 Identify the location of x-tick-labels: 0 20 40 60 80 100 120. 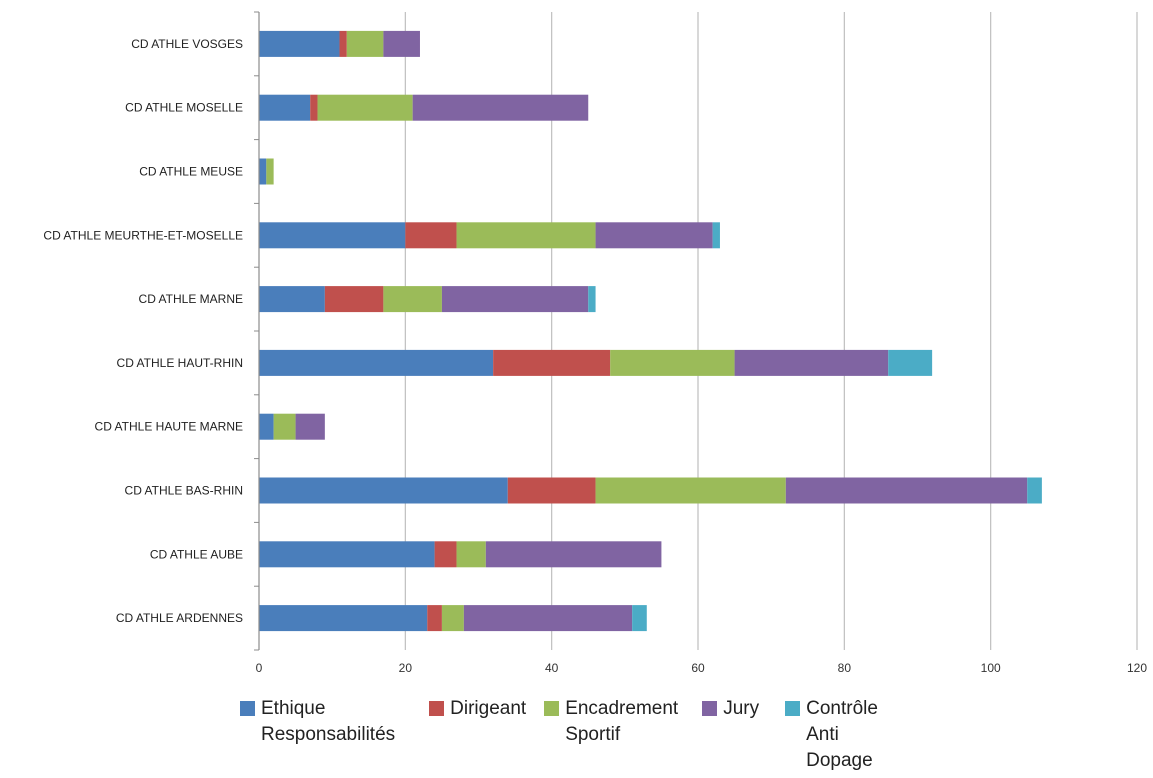
(702, 668).